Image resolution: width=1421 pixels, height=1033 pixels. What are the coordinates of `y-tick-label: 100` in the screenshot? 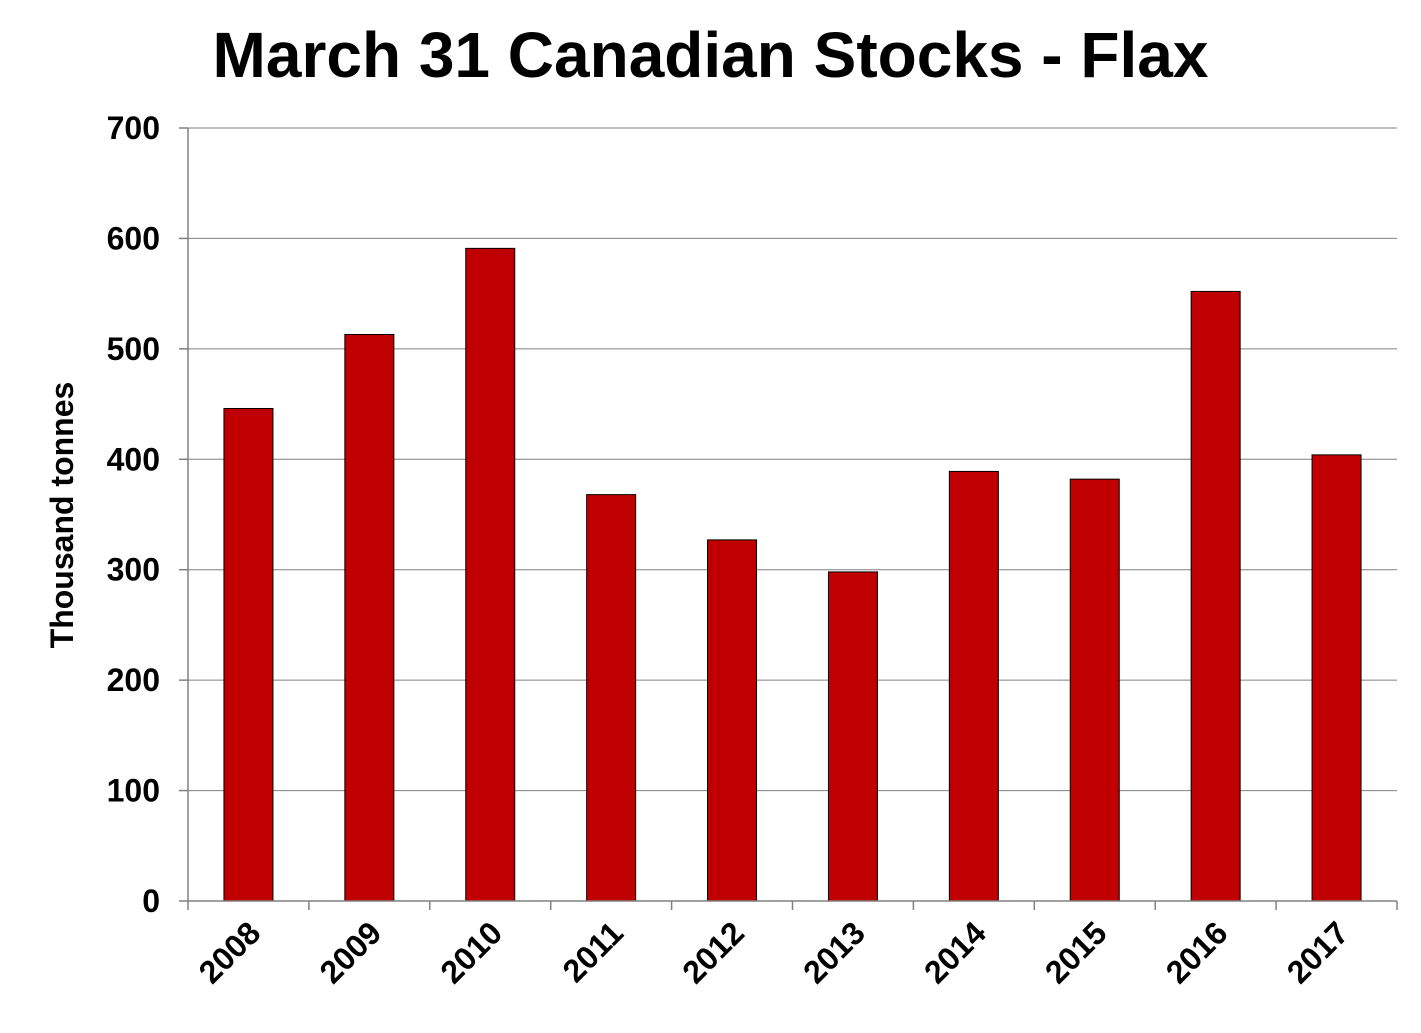 It's located at (133, 791).